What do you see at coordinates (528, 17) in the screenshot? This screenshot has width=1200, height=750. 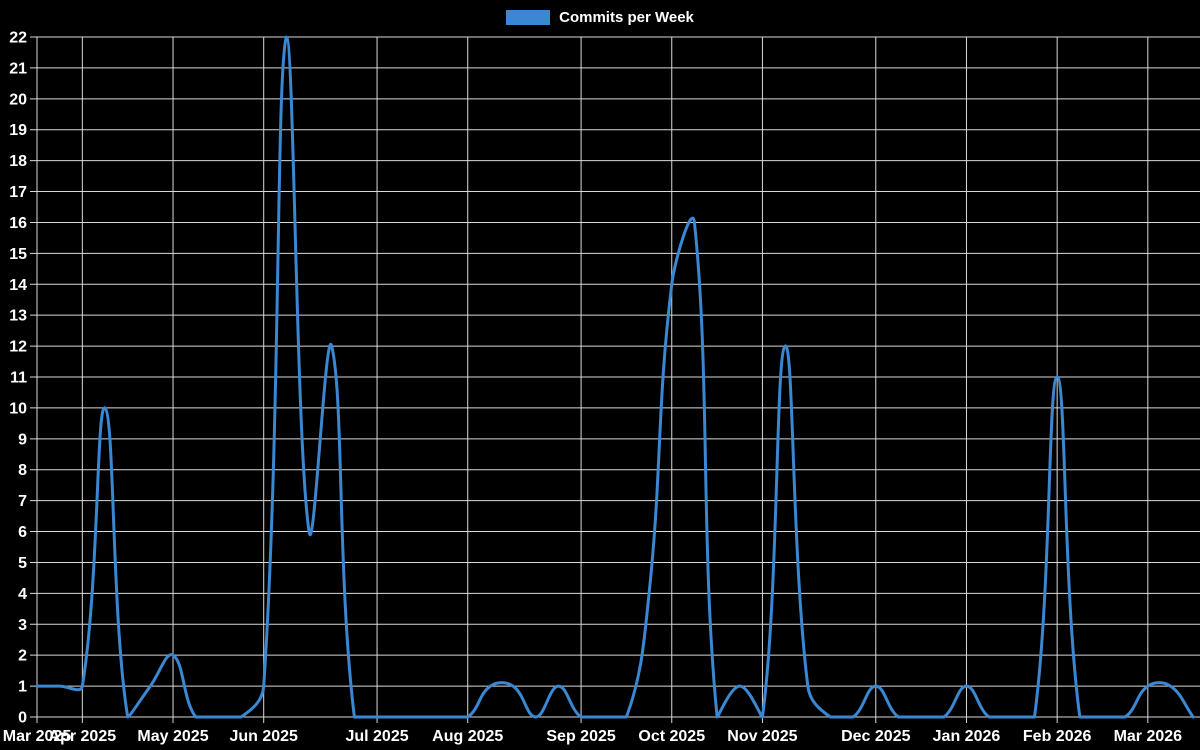 I see `legend-color-swatch` at bounding box center [528, 17].